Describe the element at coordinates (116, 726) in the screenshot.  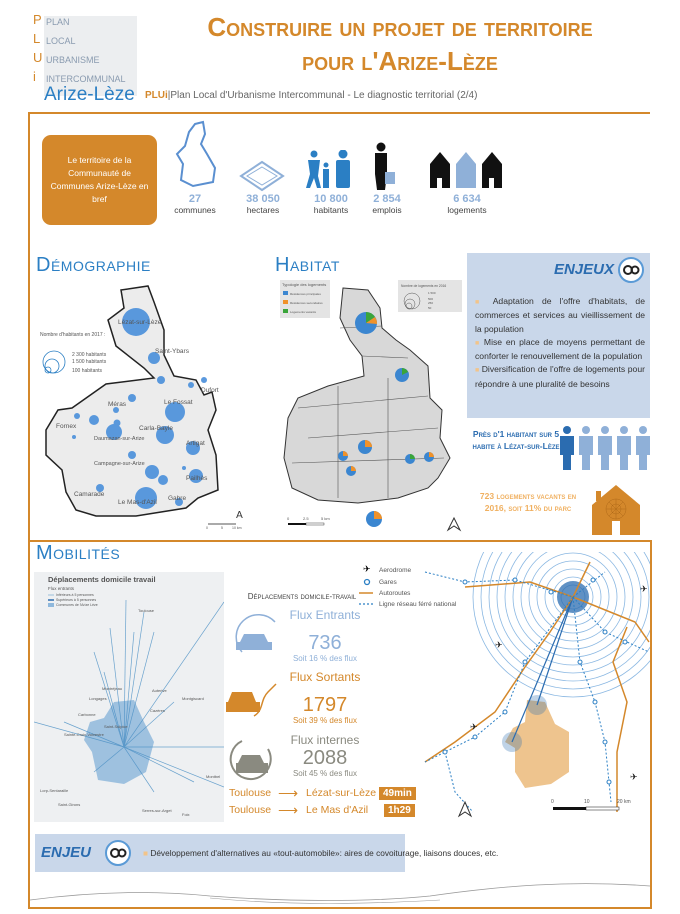
I see `place-label: Saint-Sulpice` at that location.